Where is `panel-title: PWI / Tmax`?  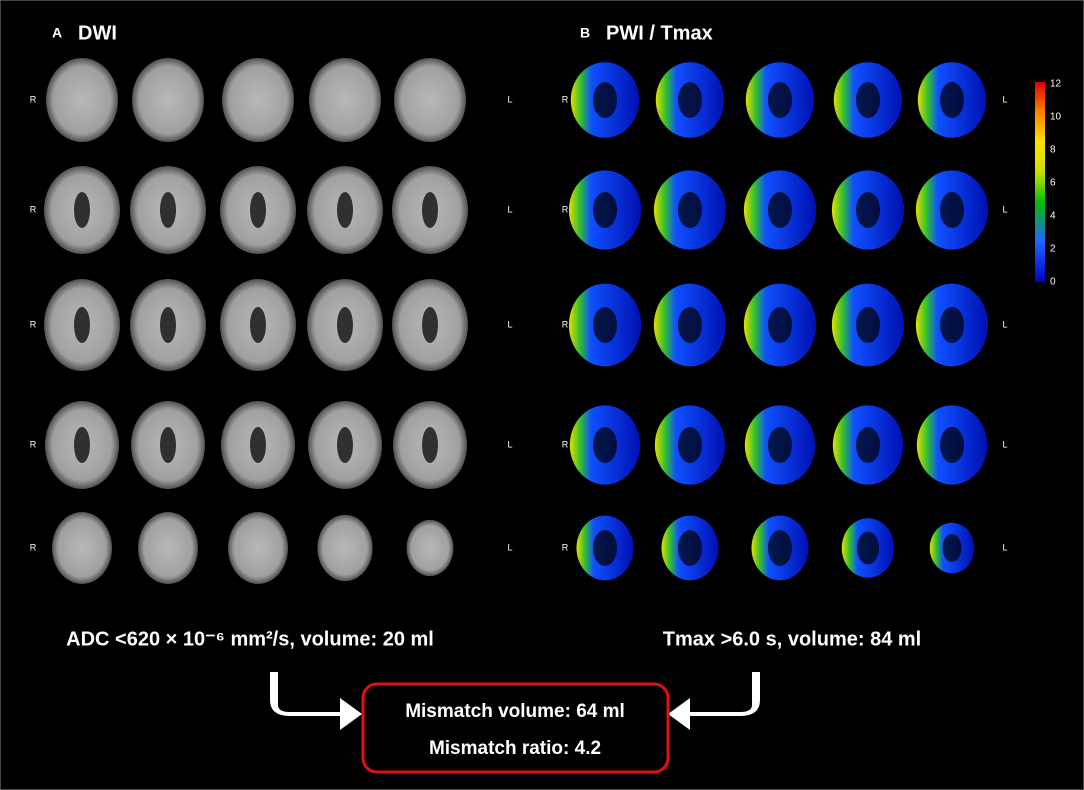 panel-title: PWI / Tmax is located at coordinates (659, 33).